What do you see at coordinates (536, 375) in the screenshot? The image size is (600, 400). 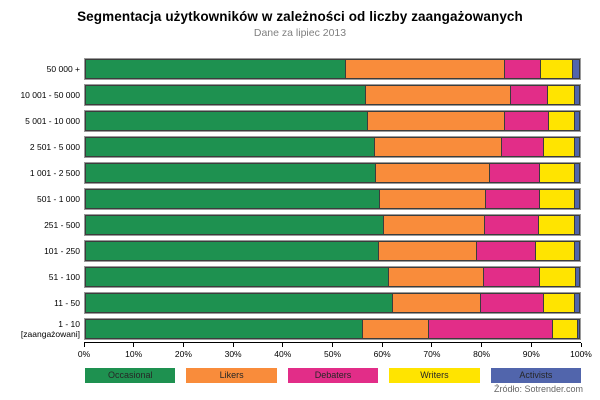 I see `legend-item-activists: Activists` at bounding box center [536, 375].